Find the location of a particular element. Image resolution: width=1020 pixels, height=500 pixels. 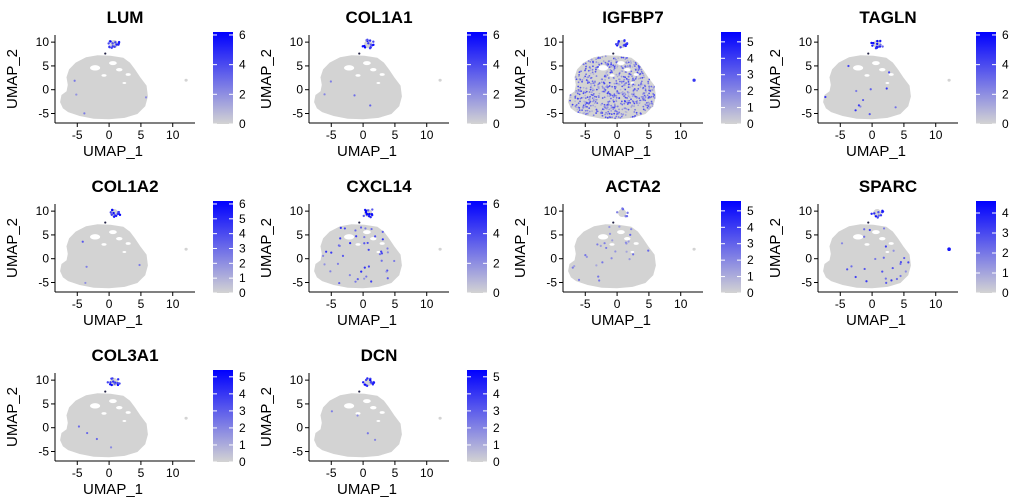

panel-title: SPARC is located at coordinates (888, 186).